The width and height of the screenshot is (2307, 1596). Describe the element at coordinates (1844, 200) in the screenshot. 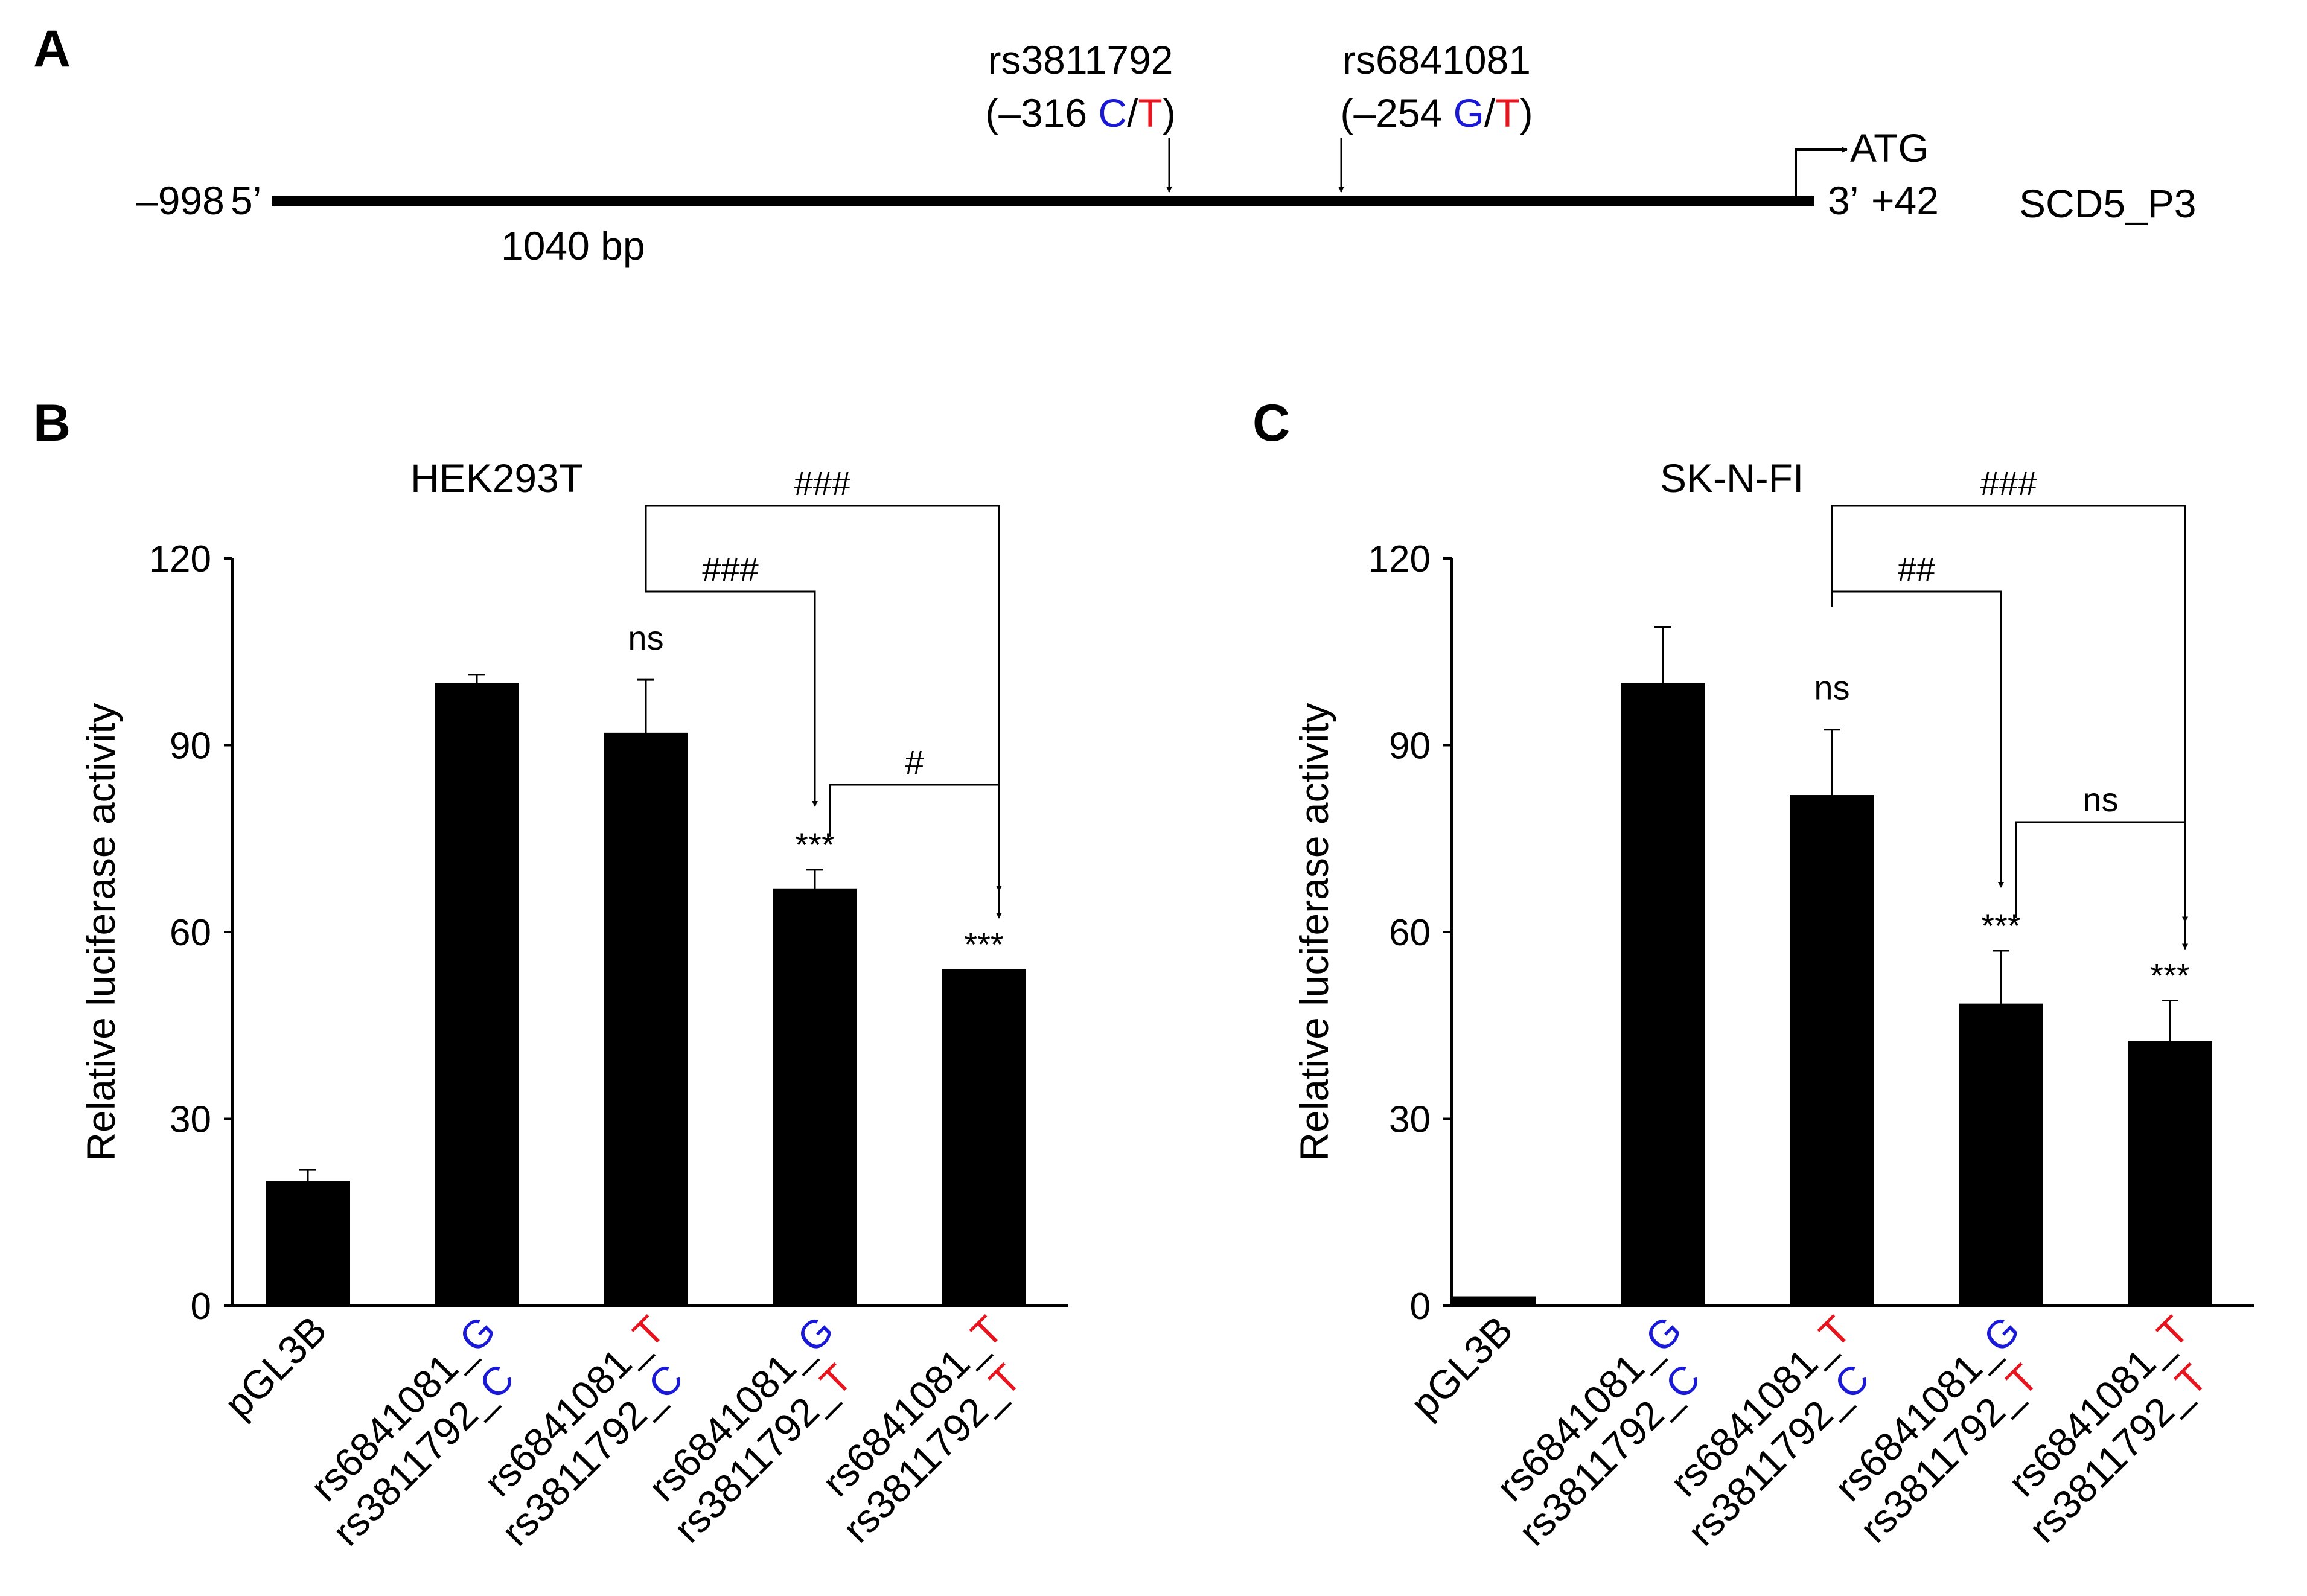

I see `three-prime-end: 3’` at that location.